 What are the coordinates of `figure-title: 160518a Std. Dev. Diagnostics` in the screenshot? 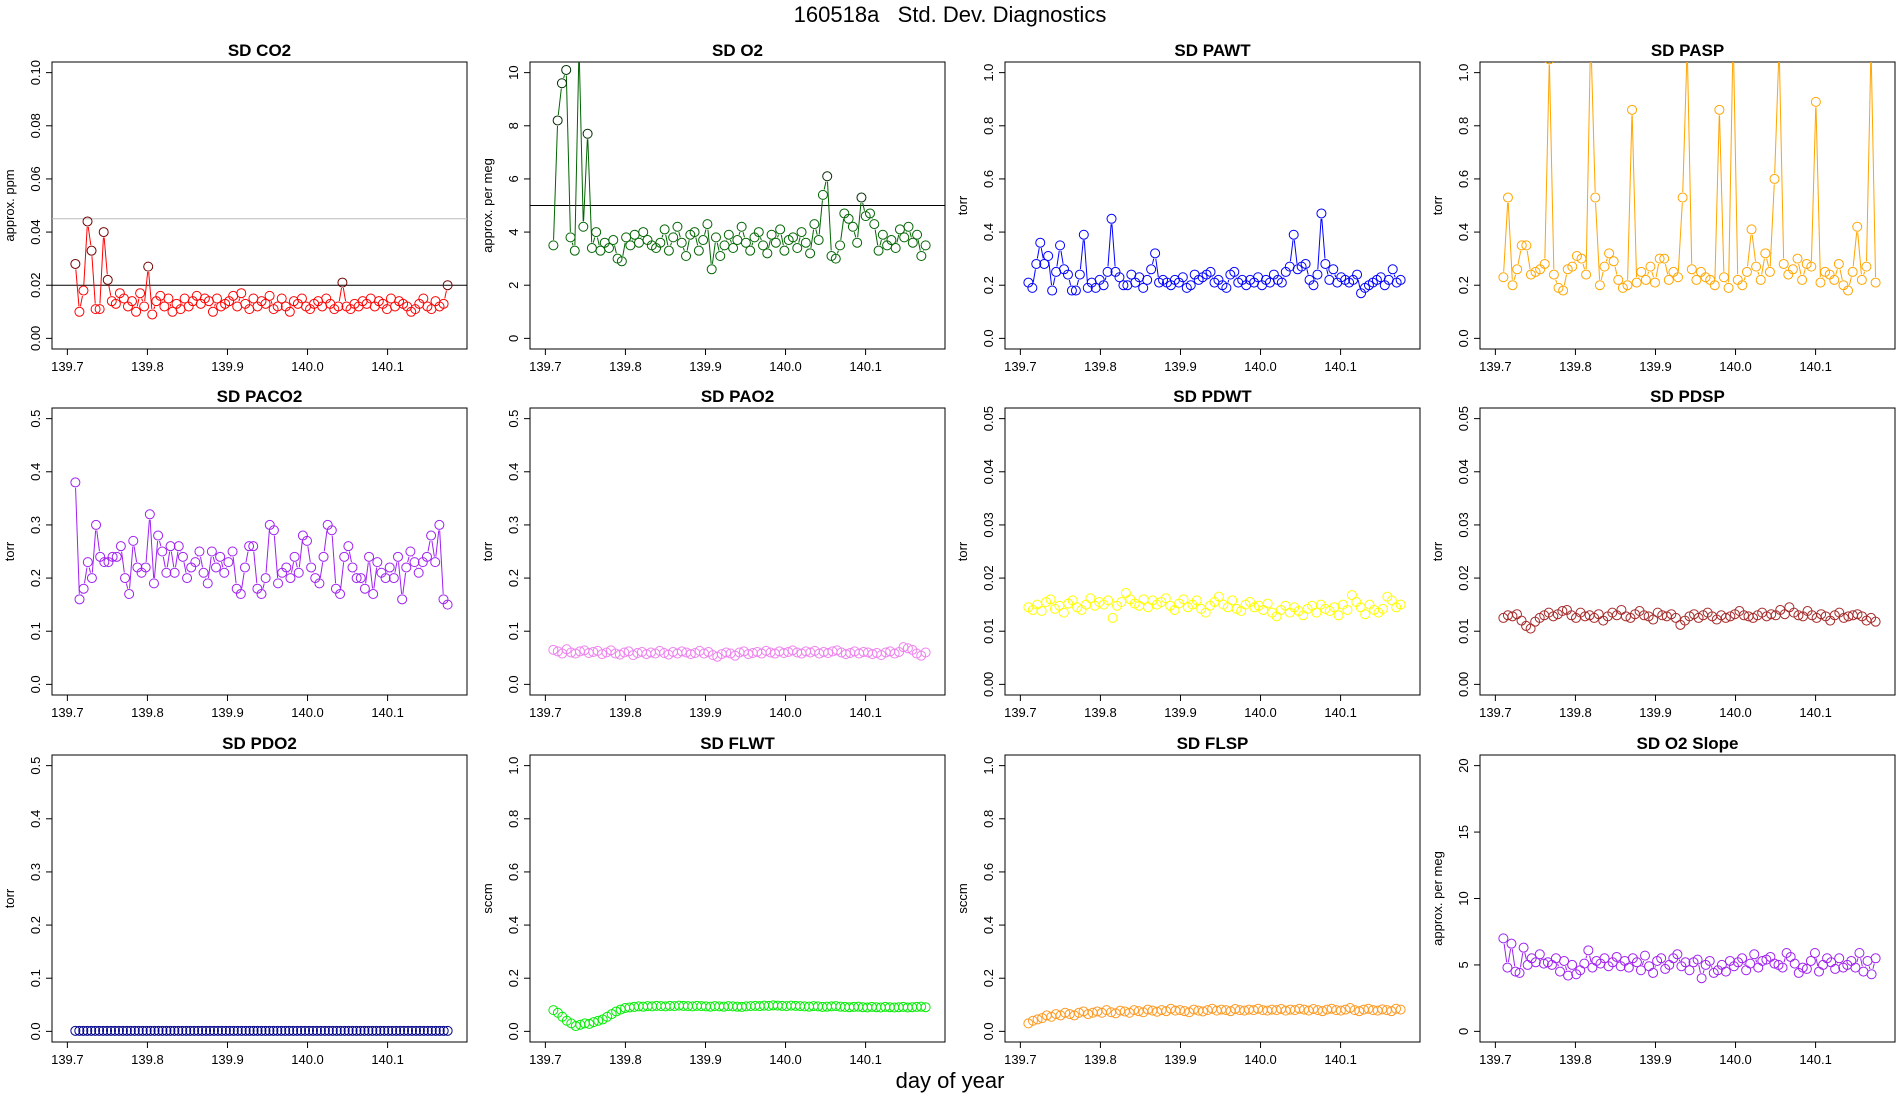 It's located at (950, 14).